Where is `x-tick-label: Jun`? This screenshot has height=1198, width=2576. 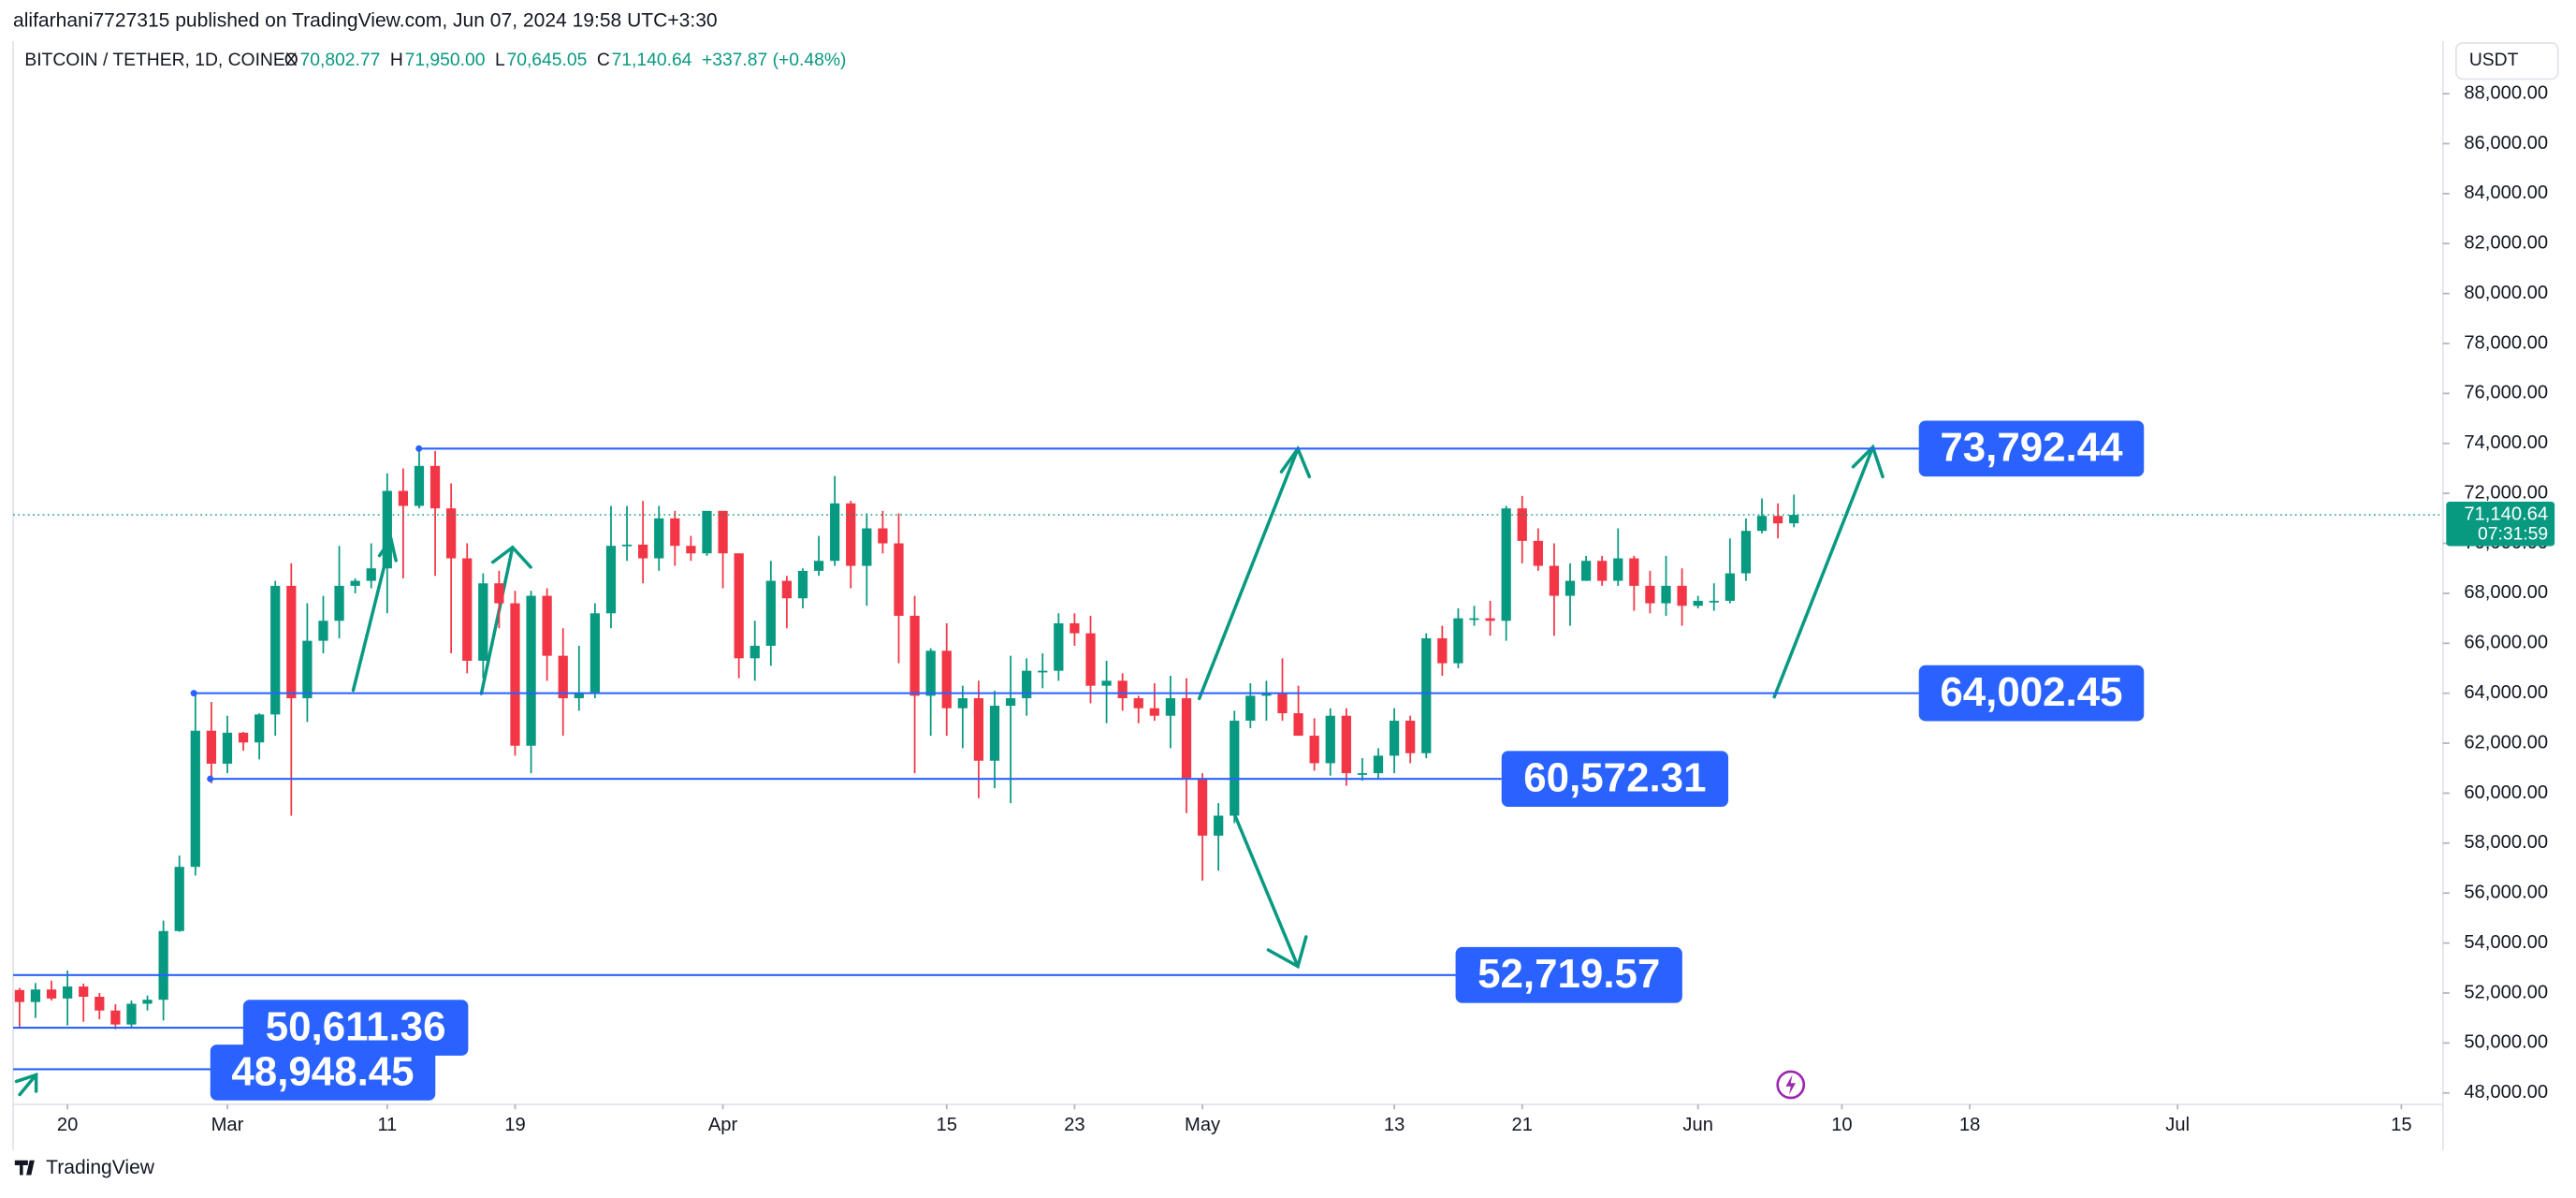 x-tick-label: Jun is located at coordinates (1697, 1125).